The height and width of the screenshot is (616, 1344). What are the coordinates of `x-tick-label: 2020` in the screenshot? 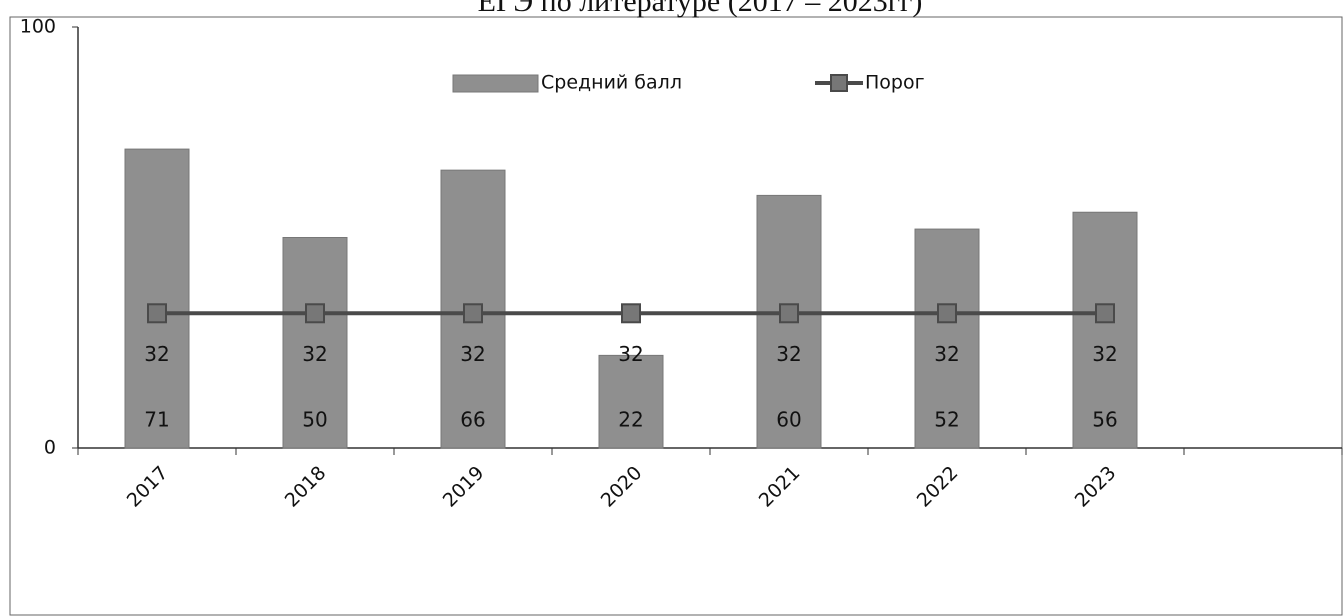 It's located at (622, 487).